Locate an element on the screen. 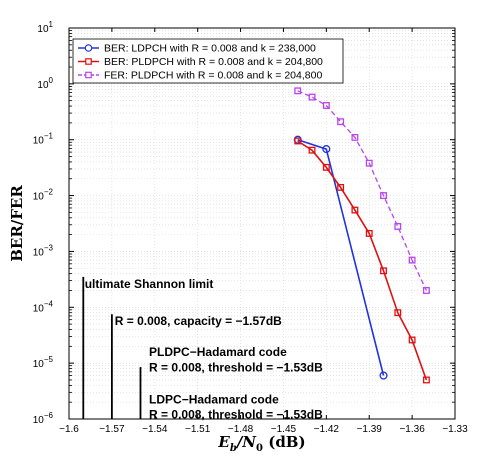 The width and height of the screenshot is (498, 470). x-tick-label: −1.33 is located at coordinates (455, 429).